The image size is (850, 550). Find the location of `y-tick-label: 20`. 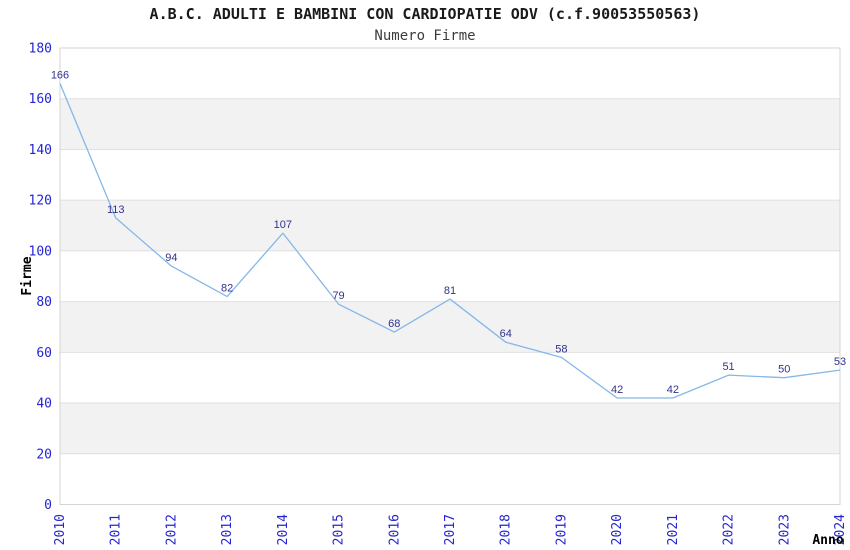

y-tick-label: 20 is located at coordinates (44, 454).